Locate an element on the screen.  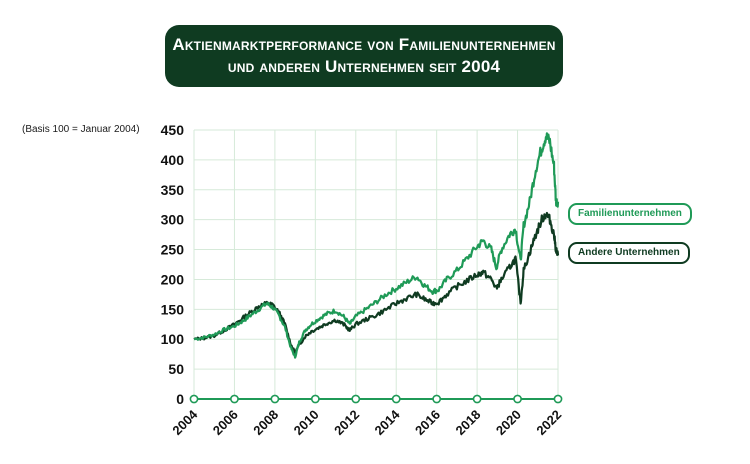
legend-familienunternehmen: Familienunternehmen is located at coordinates (630, 214).